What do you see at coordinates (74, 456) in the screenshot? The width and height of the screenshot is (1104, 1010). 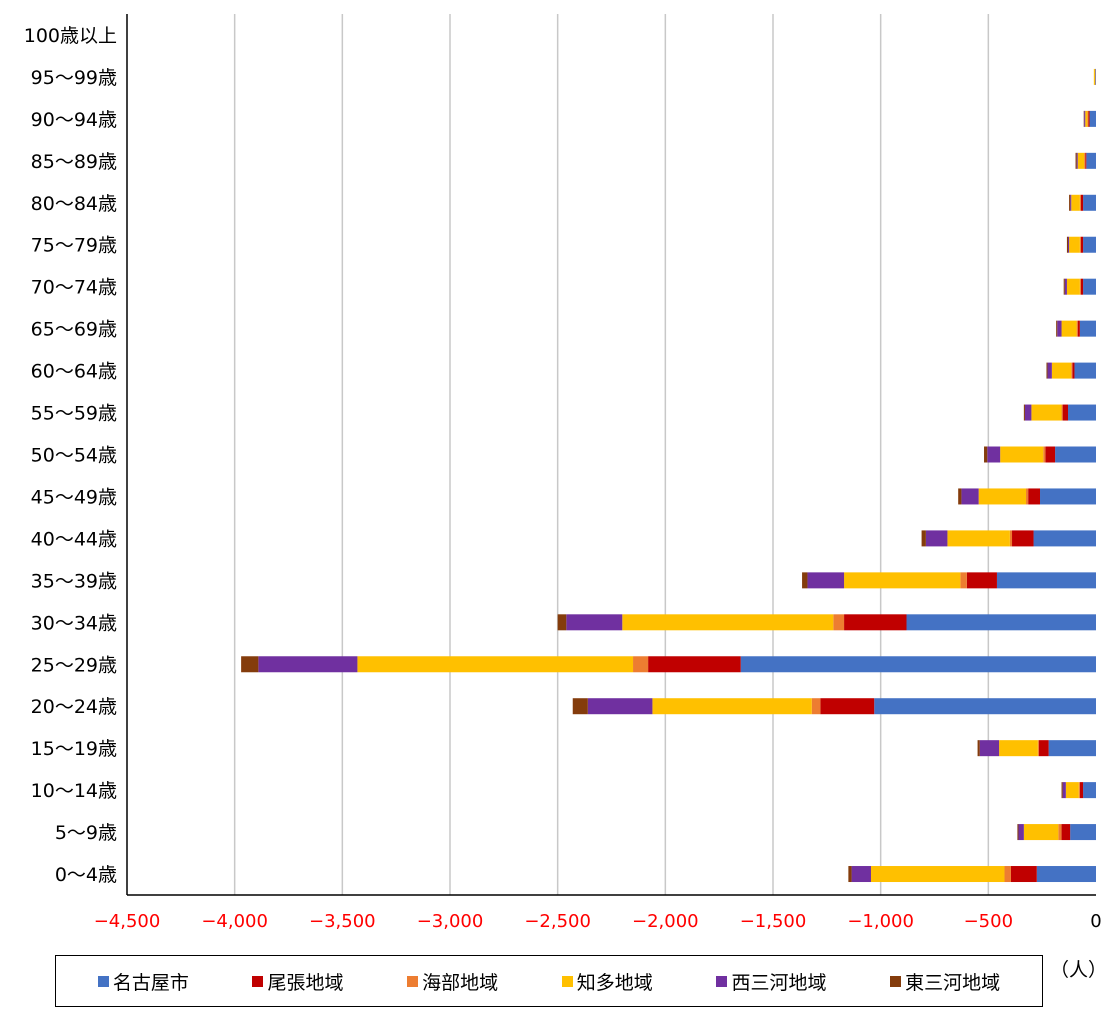 I see `category-label-10: 50〜54歳` at bounding box center [74, 456].